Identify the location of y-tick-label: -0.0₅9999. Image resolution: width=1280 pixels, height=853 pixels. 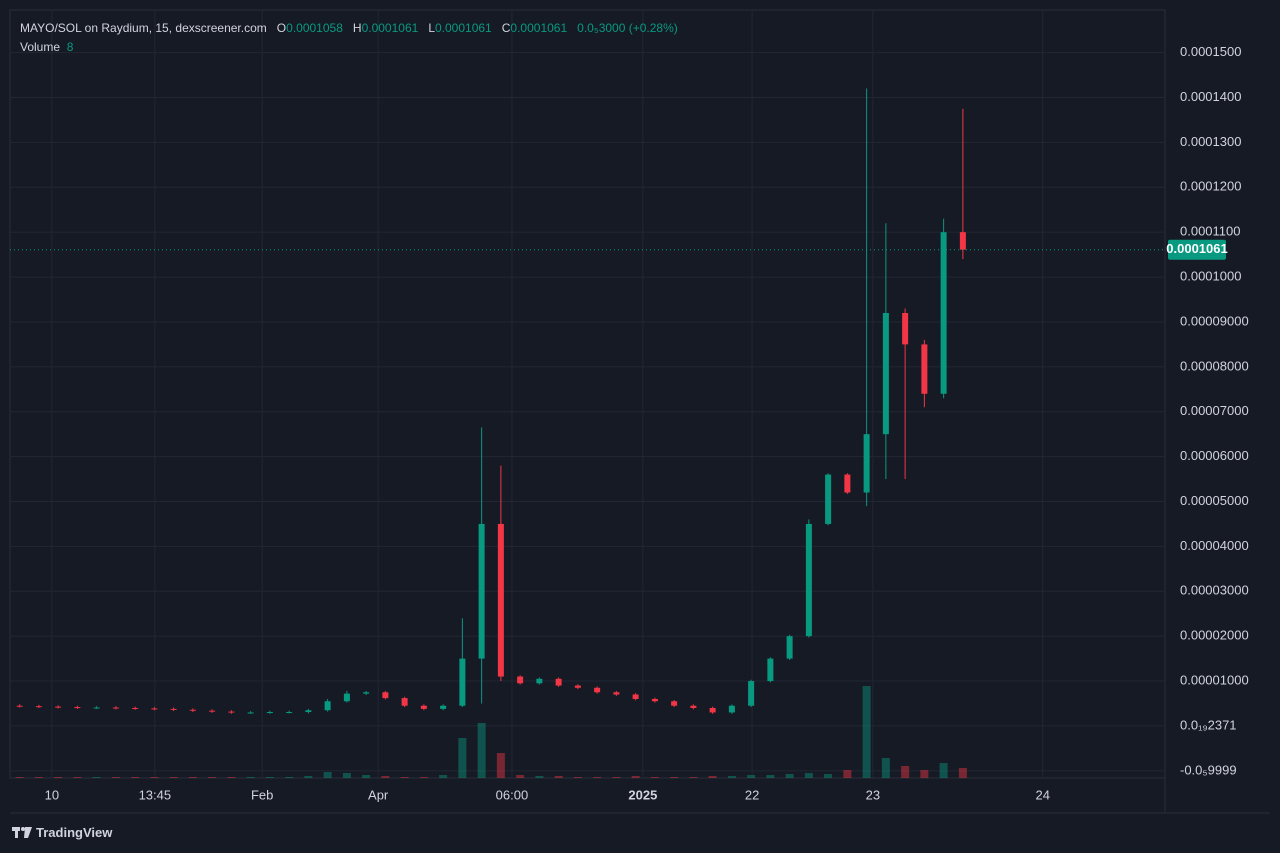
(1208, 769).